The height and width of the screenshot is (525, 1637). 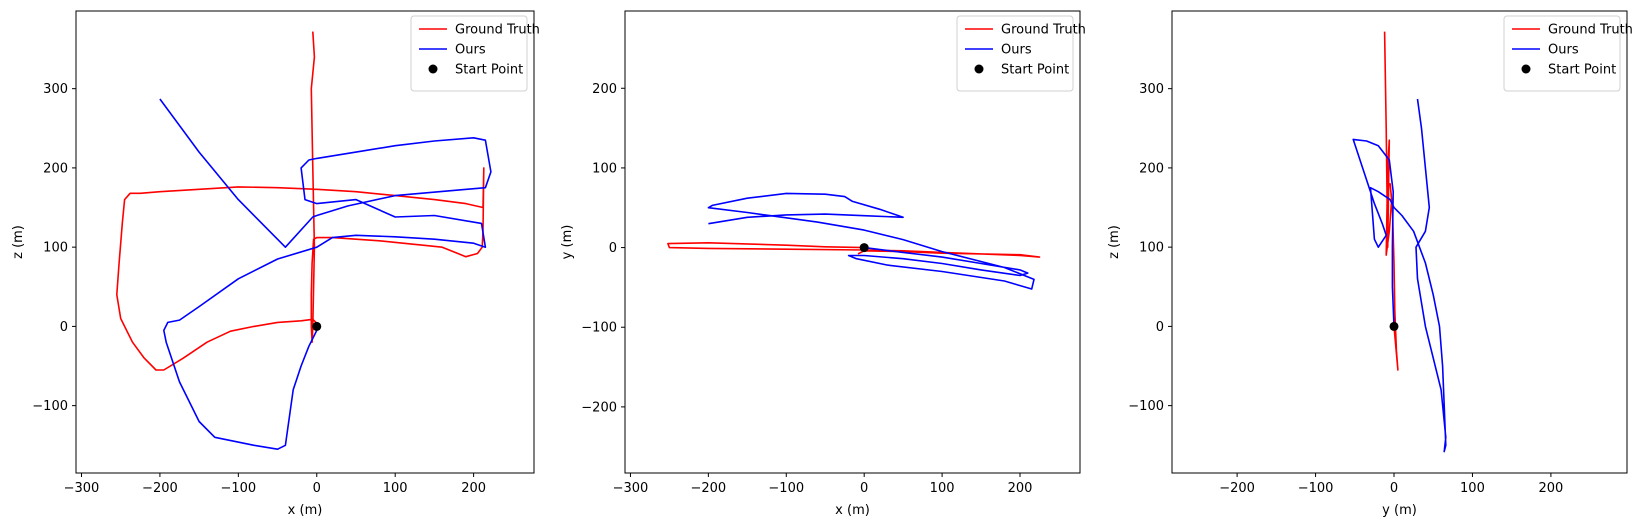 I want to click on y-tick-label: −200, so click(x=599, y=407).